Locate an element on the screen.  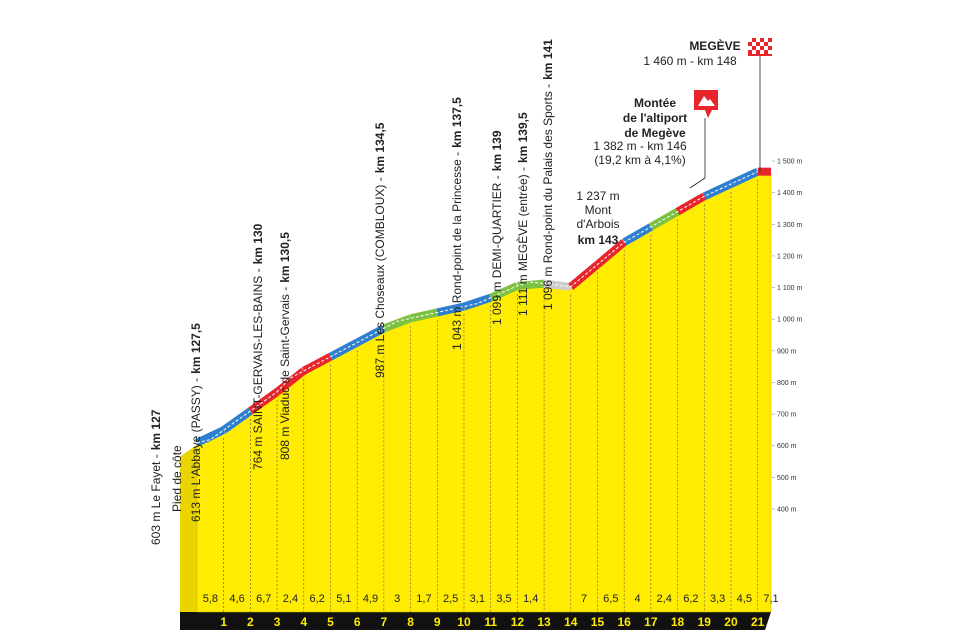
waypoint-name: 808 m Viaduc de Saint-Gervais - is located at coordinates (285, 373).